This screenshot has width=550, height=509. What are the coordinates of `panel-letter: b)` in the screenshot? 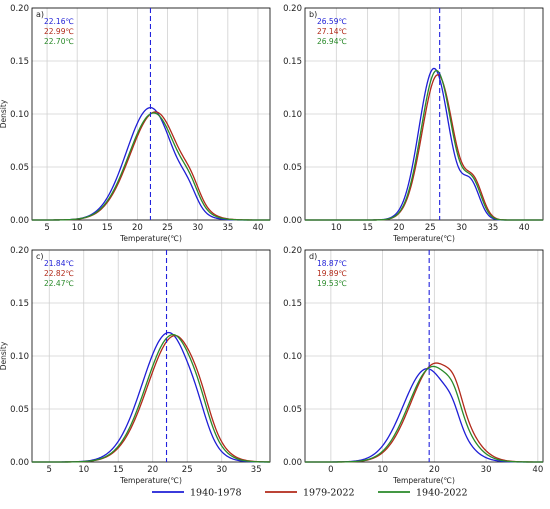 It's located at (313, 14).